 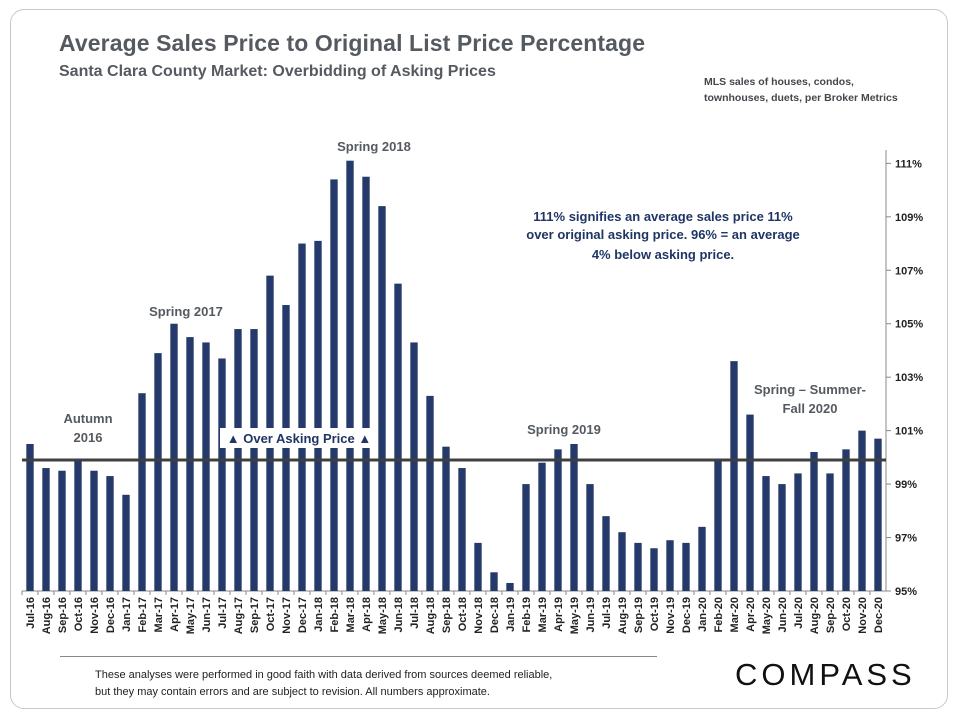 What do you see at coordinates (751, 614) in the screenshot?
I see `x-tick-label: Apr-20` at bounding box center [751, 614].